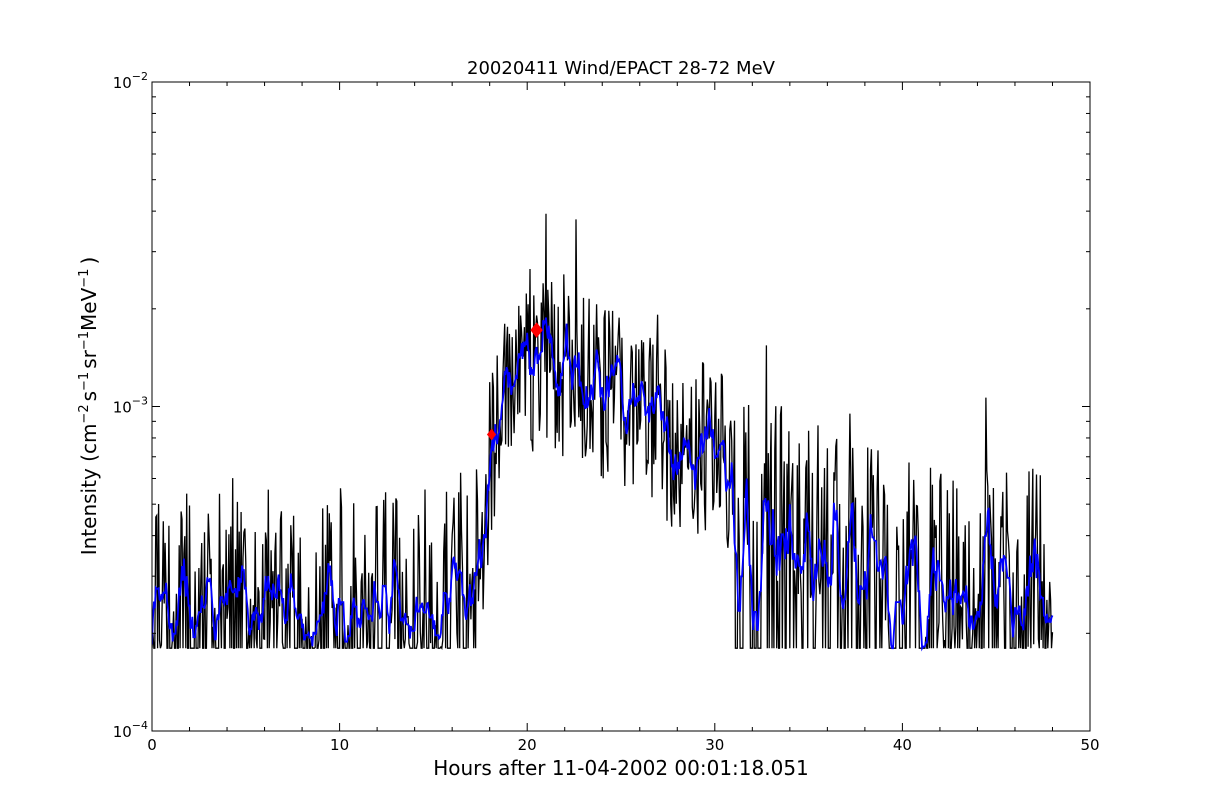 The image size is (1212, 812). I want to click on chart-title: 20020411 Wind/EPACT 28-72 MeV, so click(621, 68).